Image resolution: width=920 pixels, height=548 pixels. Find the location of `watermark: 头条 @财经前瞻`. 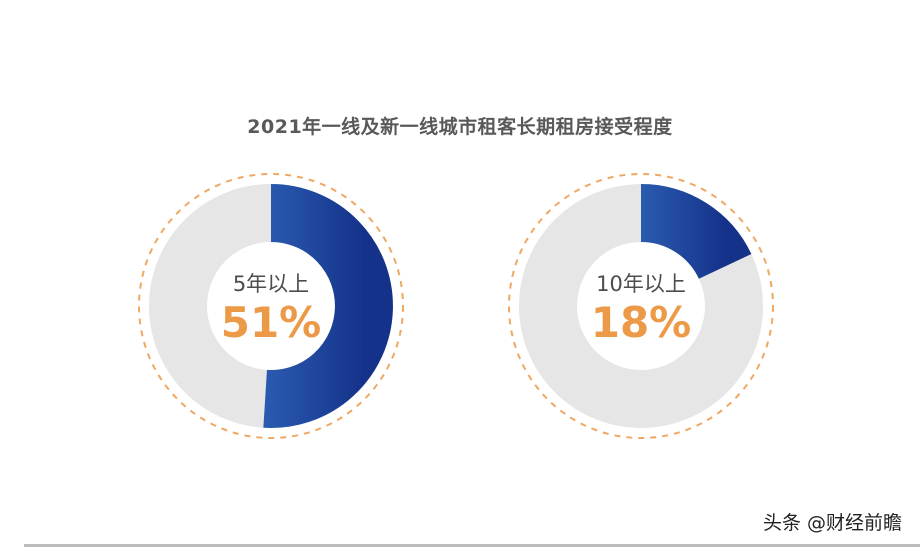

watermark: 头条 @财经前瞻 is located at coordinates (832, 523).